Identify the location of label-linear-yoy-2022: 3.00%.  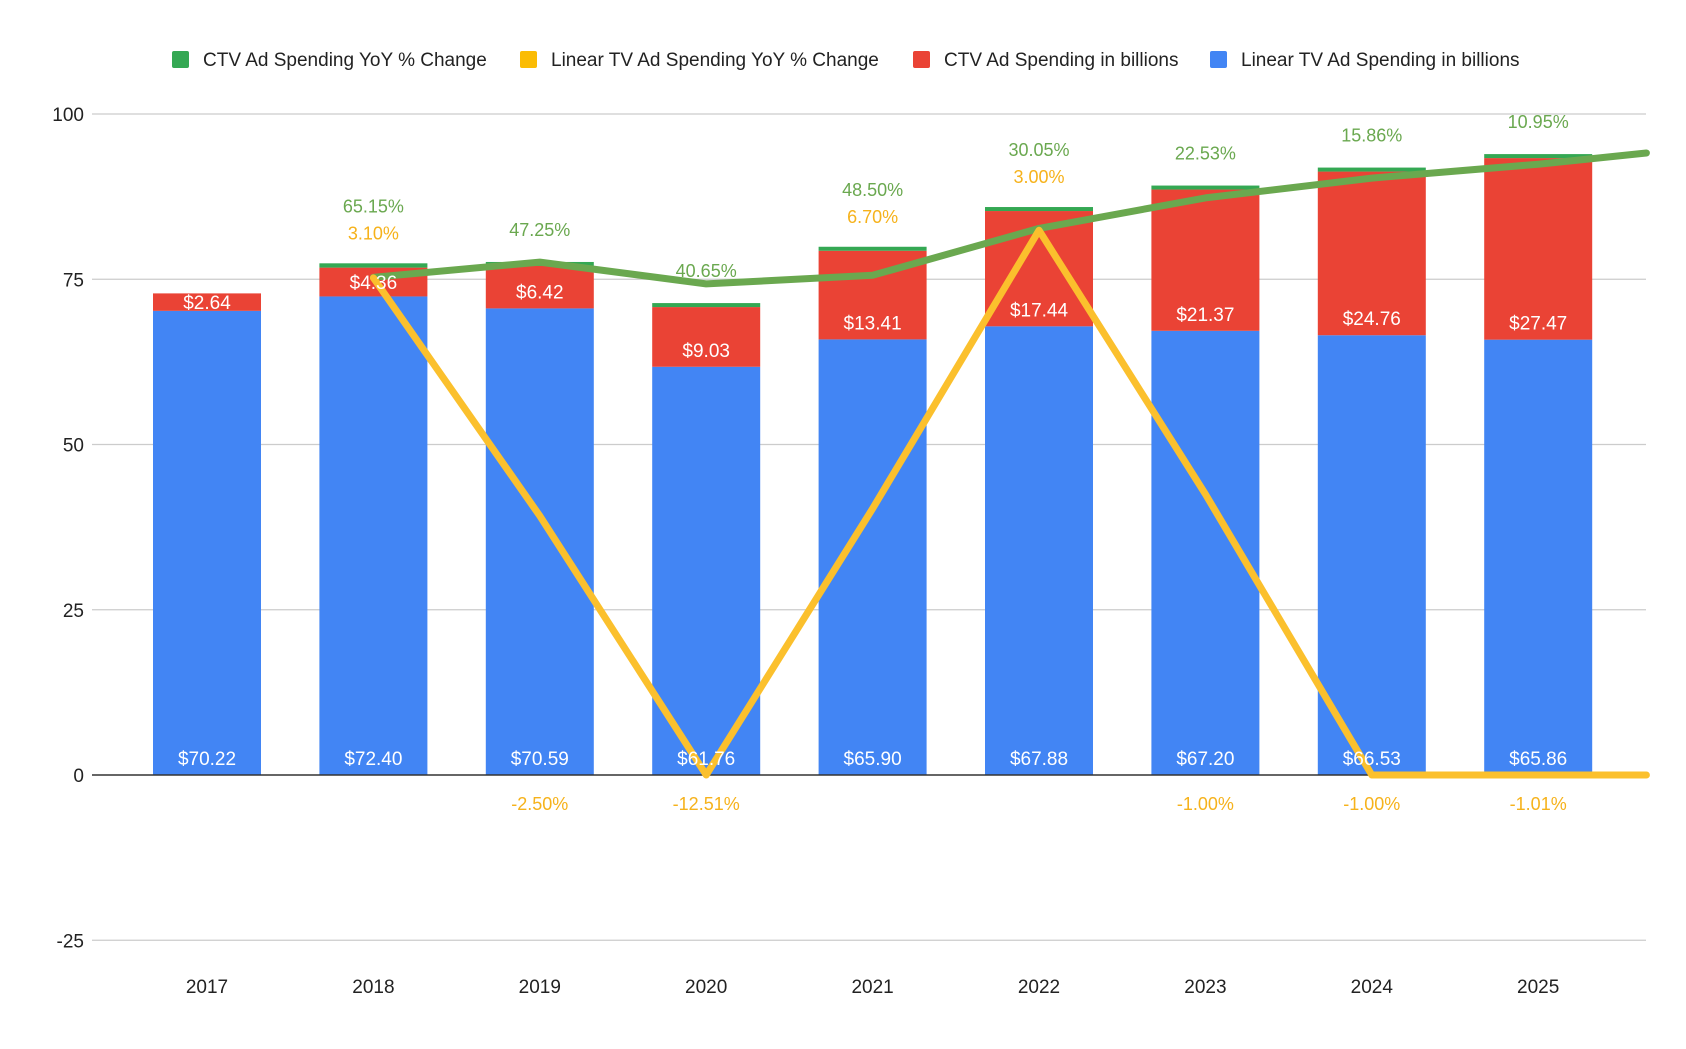
(1038, 177).